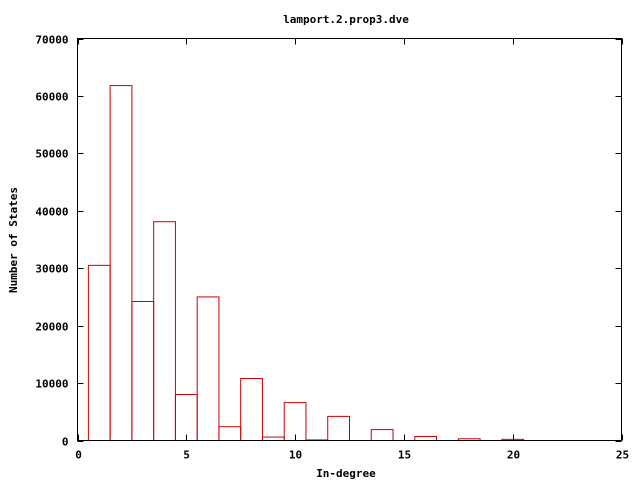 The width and height of the screenshot is (640, 480). What do you see at coordinates (13, 240) in the screenshot?
I see `y-axis-label: Number of States` at bounding box center [13, 240].